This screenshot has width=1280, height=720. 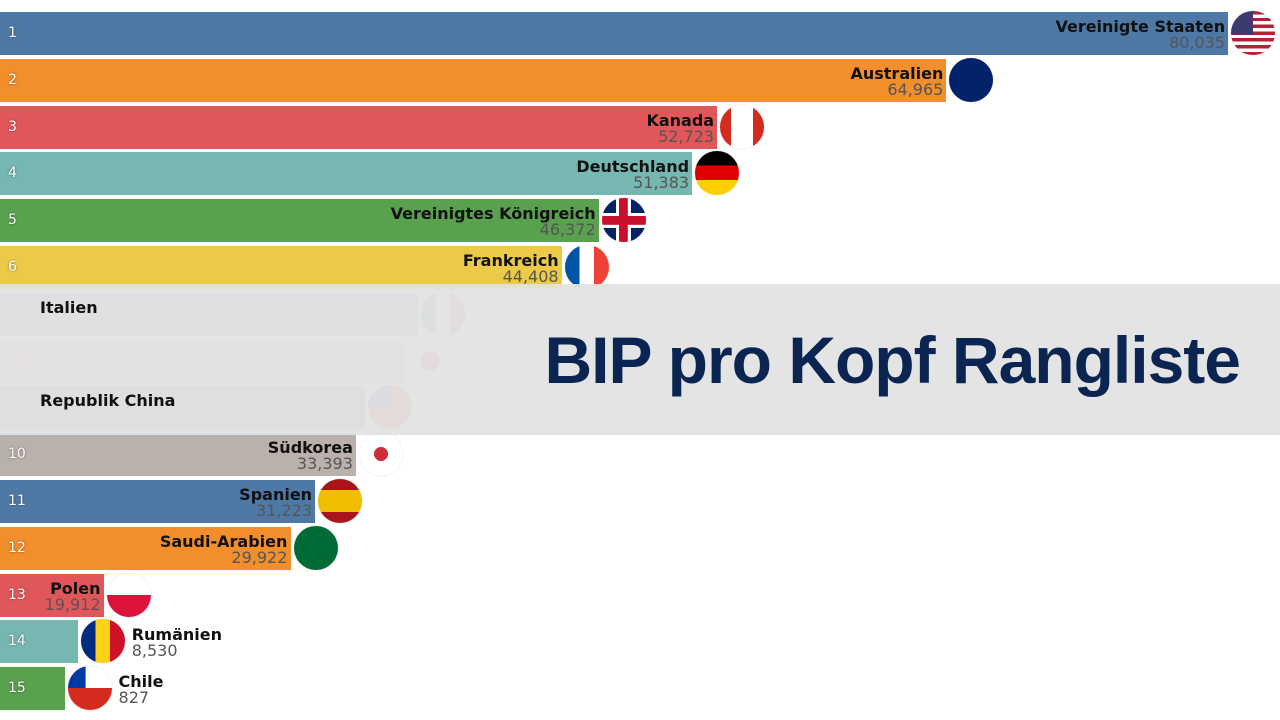 I want to click on country-name: Saudi-Arabien, so click(x=223, y=541).